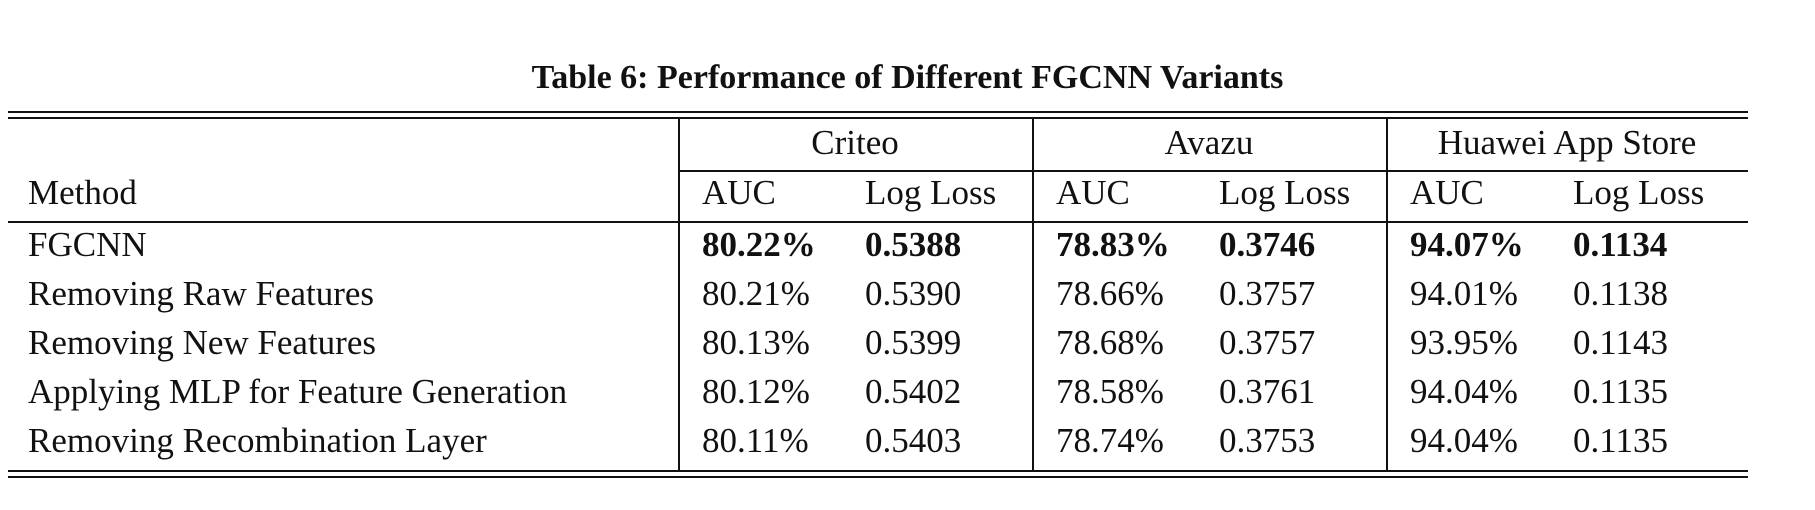  Describe the element at coordinates (759, 244) in the screenshot. I see `table-cell: 80.22%` at that location.